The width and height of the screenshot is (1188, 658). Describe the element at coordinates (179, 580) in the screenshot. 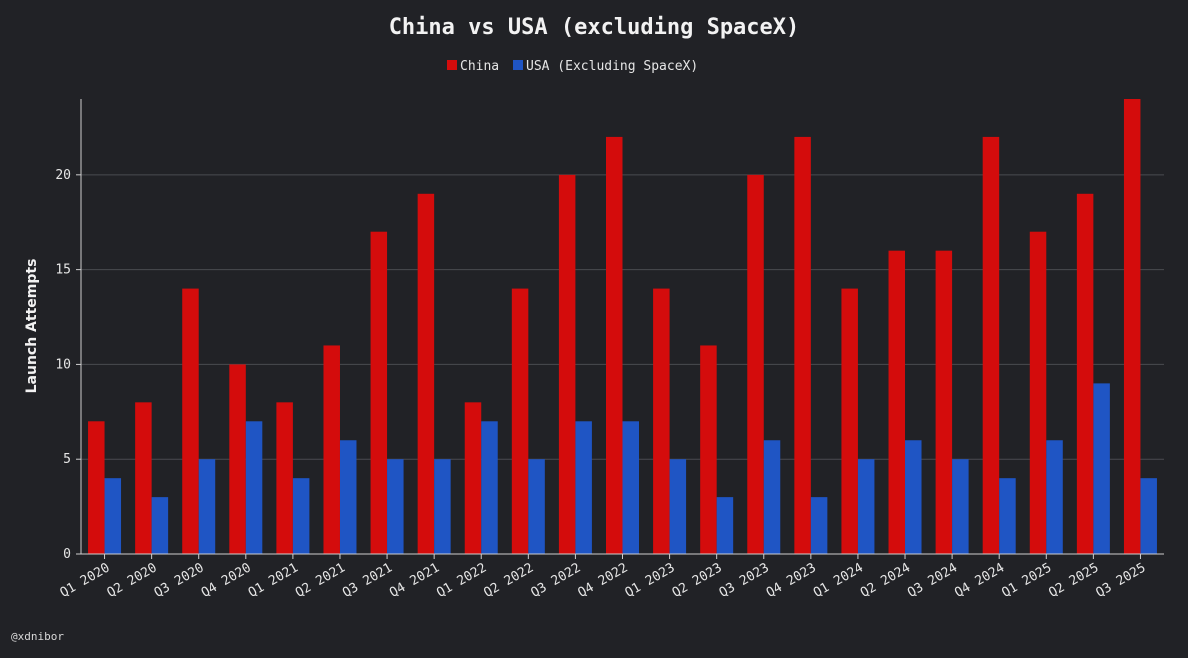

I see `x-tick-label: Q3 2020` at that location.